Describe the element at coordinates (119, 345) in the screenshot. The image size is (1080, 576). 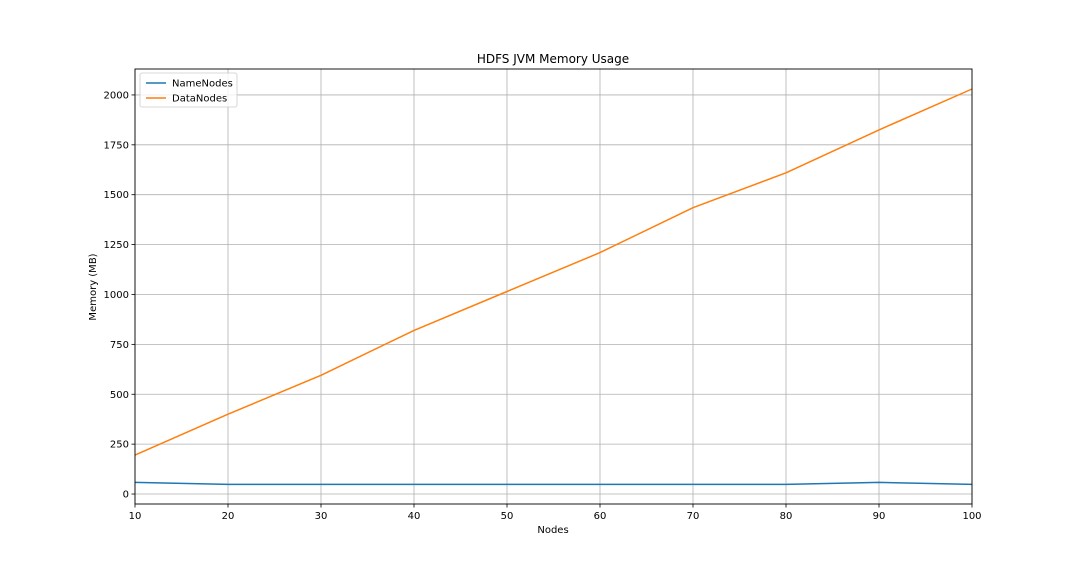
I see `y-tick-label: 750` at that location.